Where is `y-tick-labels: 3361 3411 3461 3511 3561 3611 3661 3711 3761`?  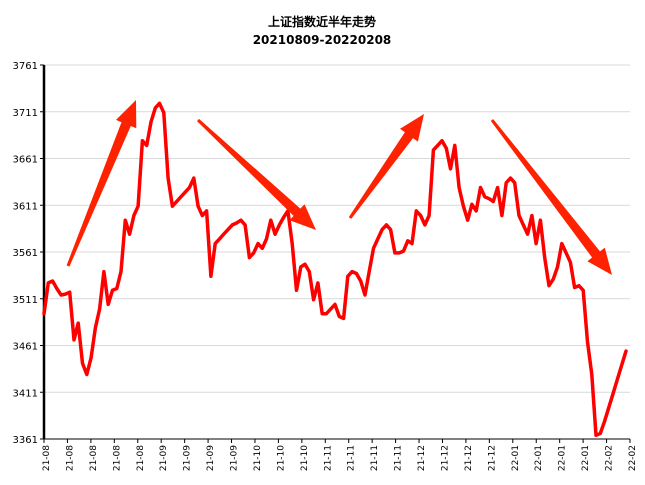
y-tick-labels: 3361 3411 3461 3511 3561 3611 3661 3711 3761 is located at coordinates (25, 253).